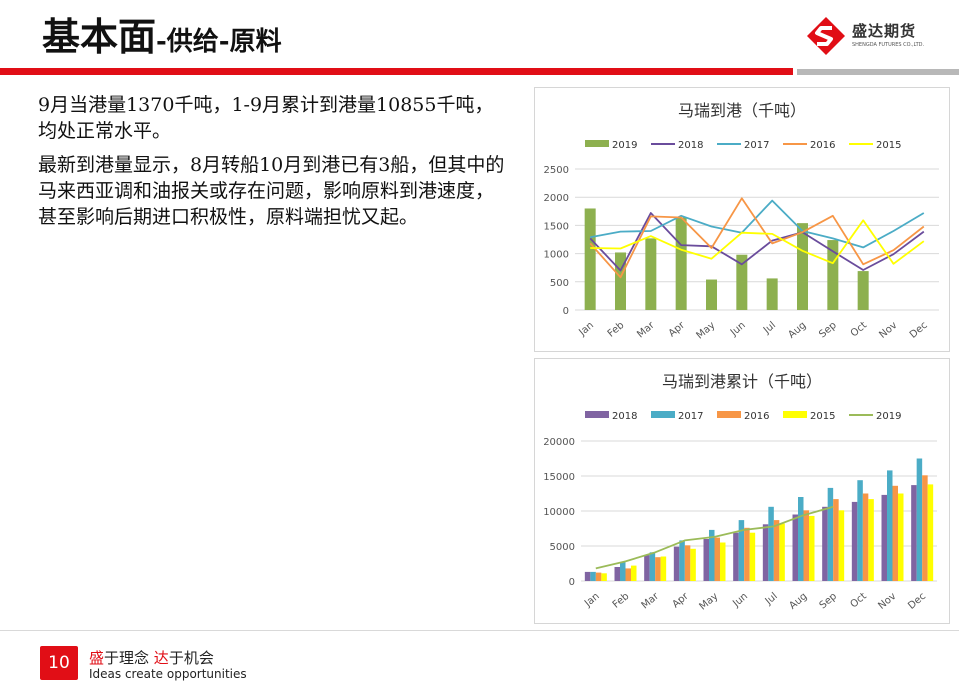 The width and height of the screenshot is (959, 696). I want to click on header-red-bar, so click(396, 71).